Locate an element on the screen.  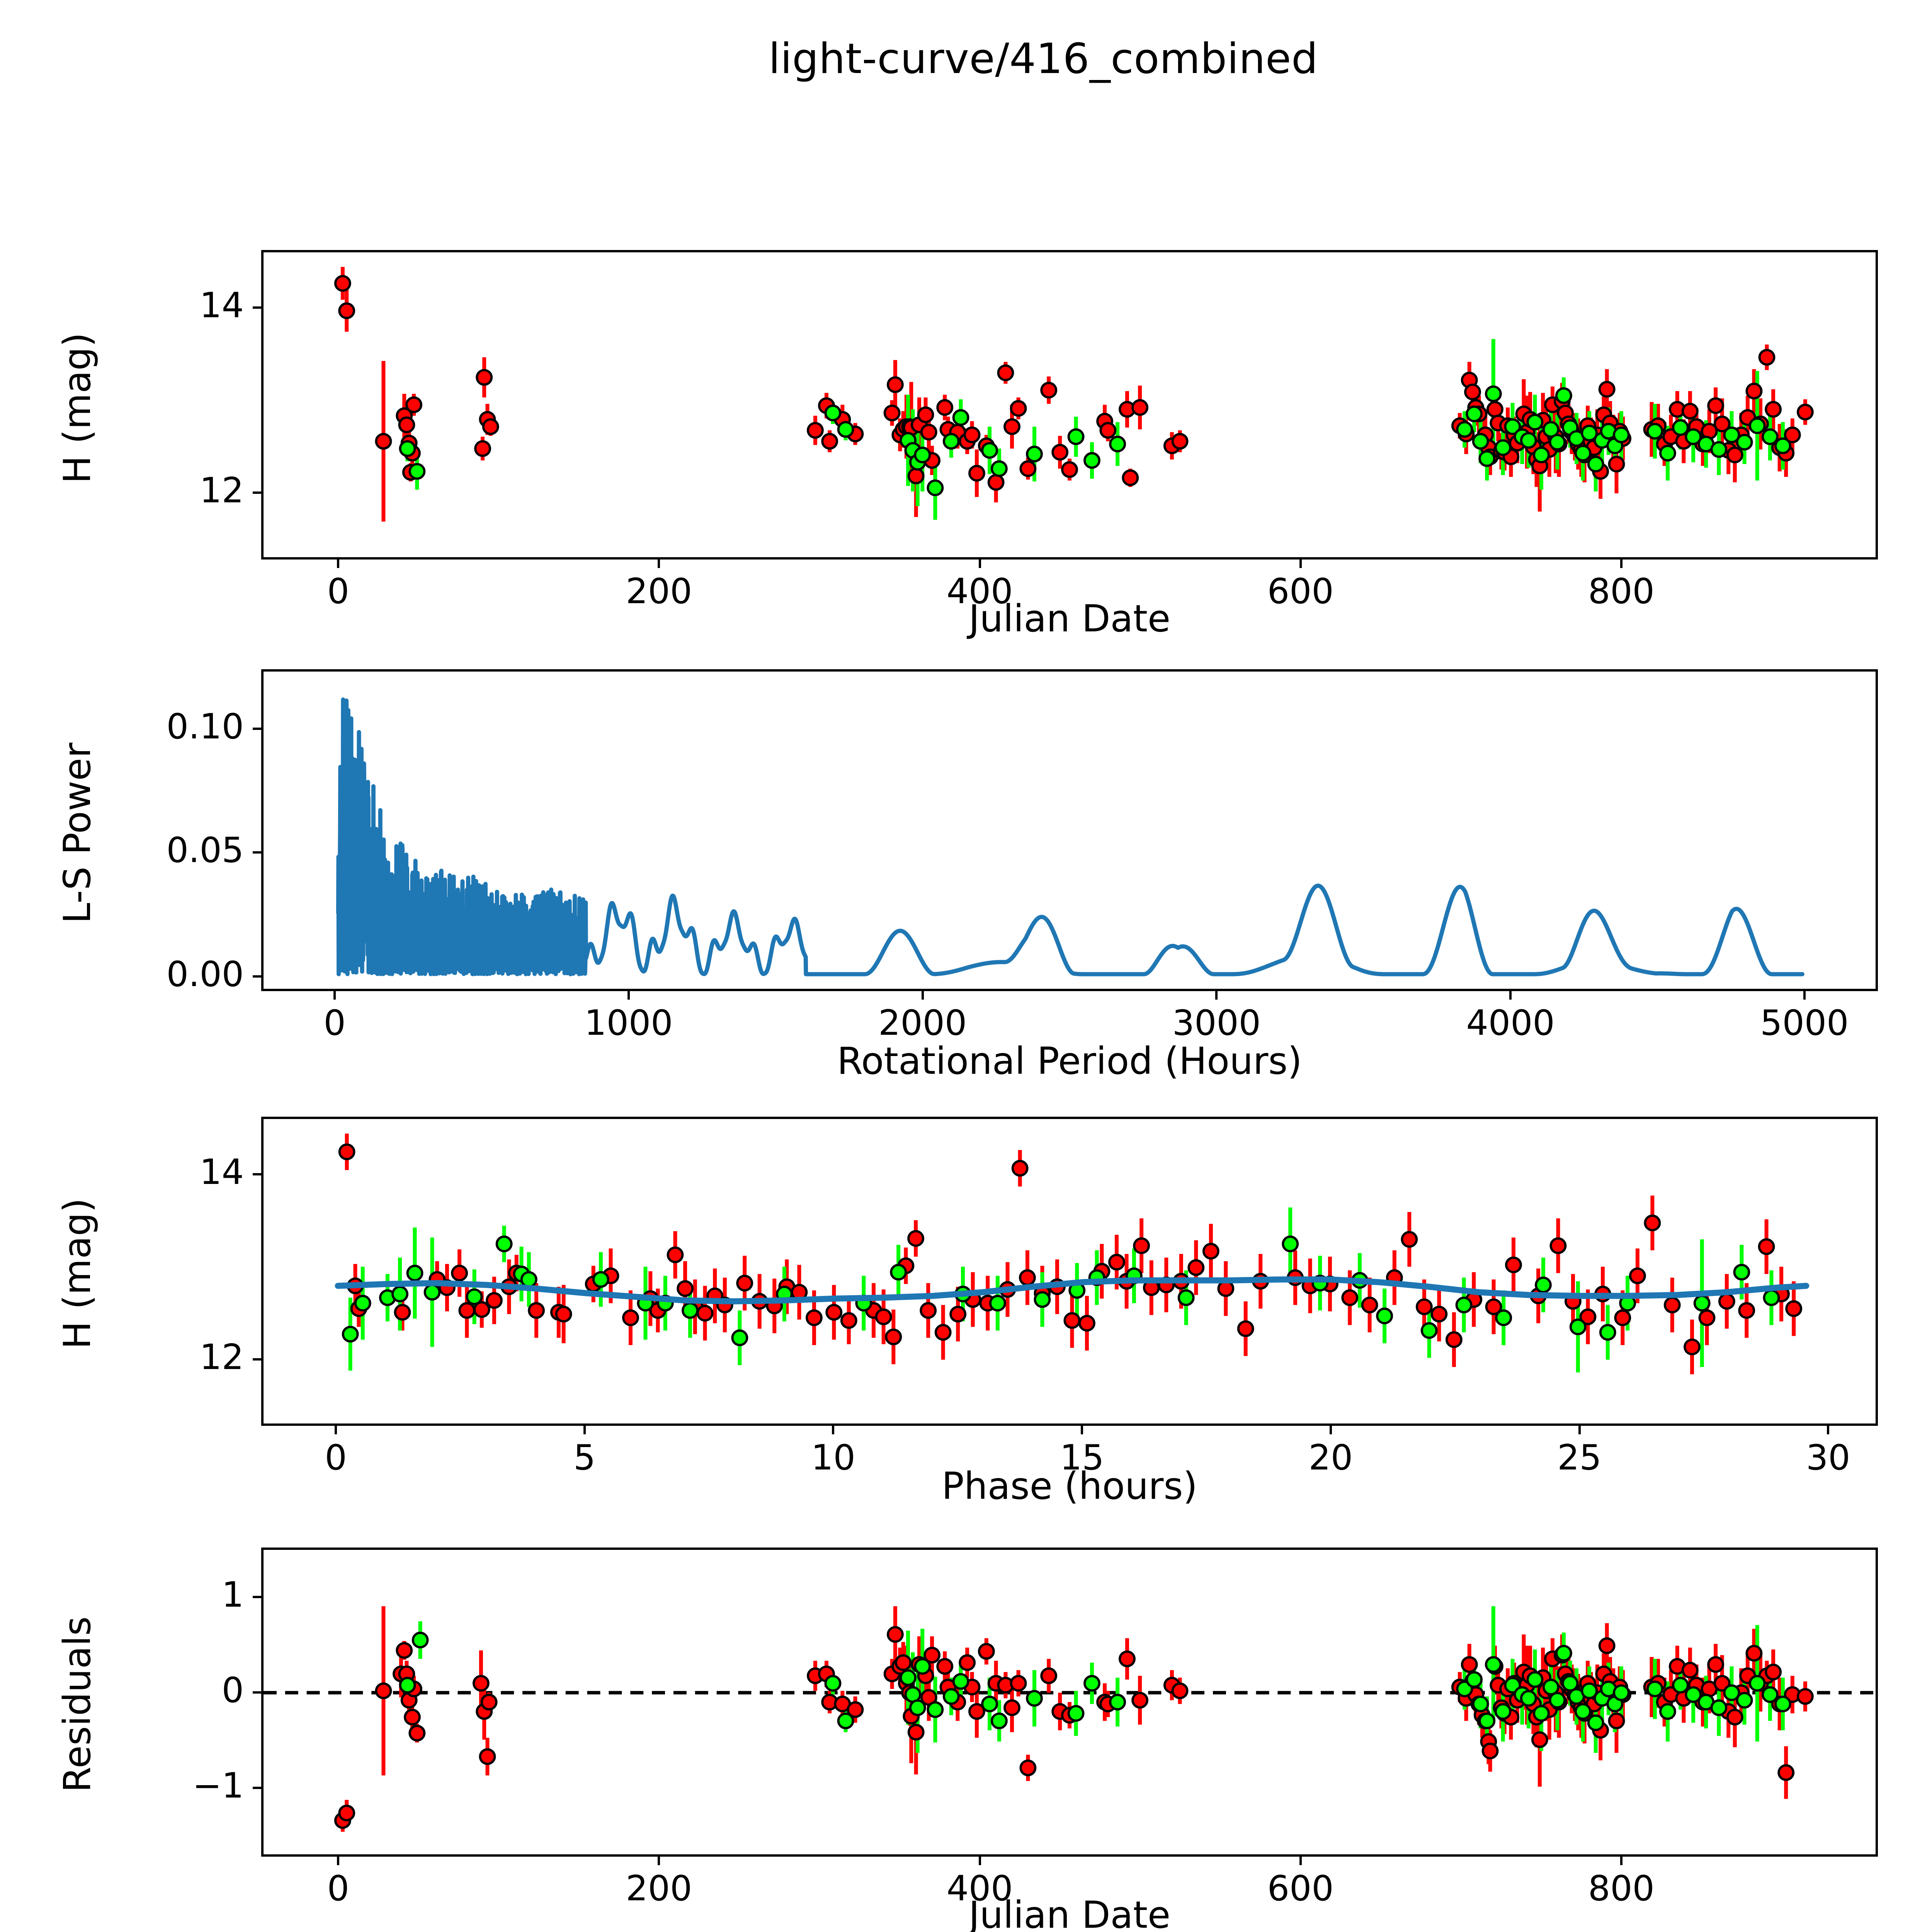
x-tick-label: 800 is located at coordinates (1622, 1888).